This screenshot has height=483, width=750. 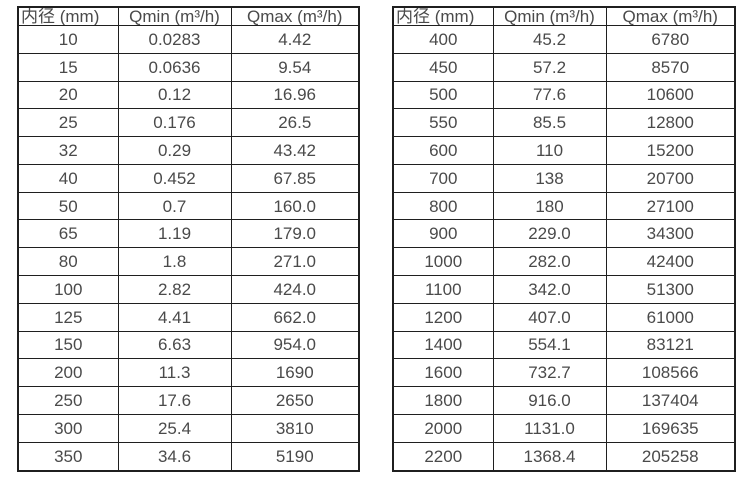 What do you see at coordinates (443, 317) in the screenshot?
I see `cell-diameter: 1200` at bounding box center [443, 317].